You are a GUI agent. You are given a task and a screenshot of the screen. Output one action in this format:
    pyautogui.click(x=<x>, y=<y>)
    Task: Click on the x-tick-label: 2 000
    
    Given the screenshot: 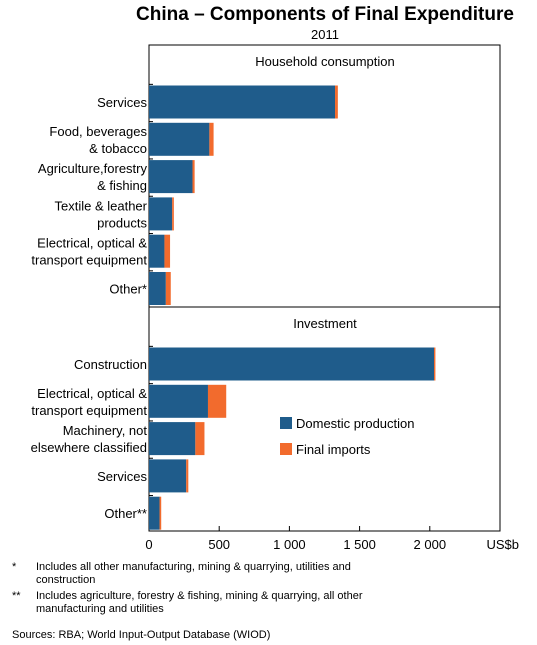 What is the action you would take?
    pyautogui.click(x=430, y=544)
    